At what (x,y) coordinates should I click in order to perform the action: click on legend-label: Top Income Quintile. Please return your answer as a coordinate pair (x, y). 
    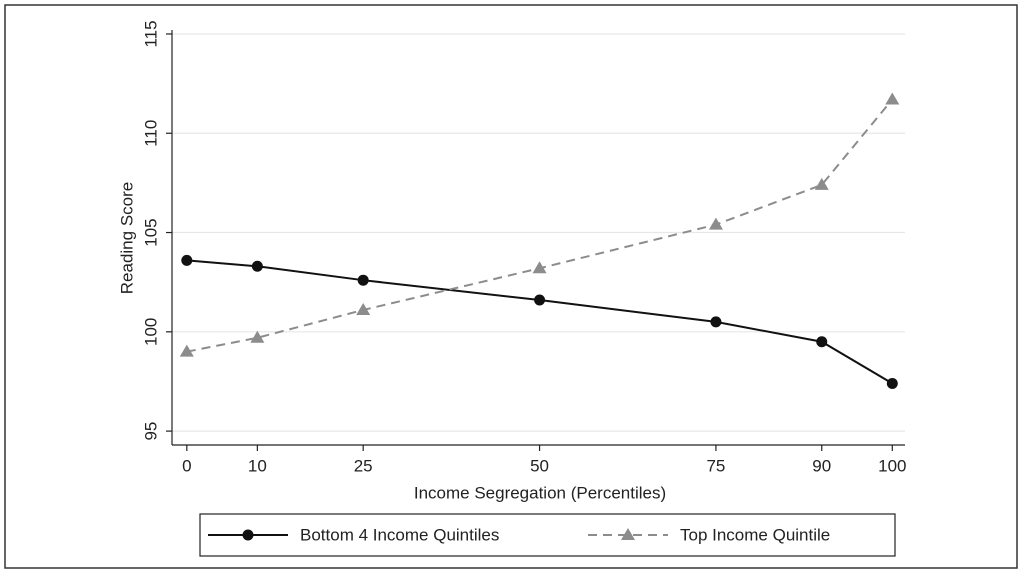
    Looking at the image, I should click on (755, 534).